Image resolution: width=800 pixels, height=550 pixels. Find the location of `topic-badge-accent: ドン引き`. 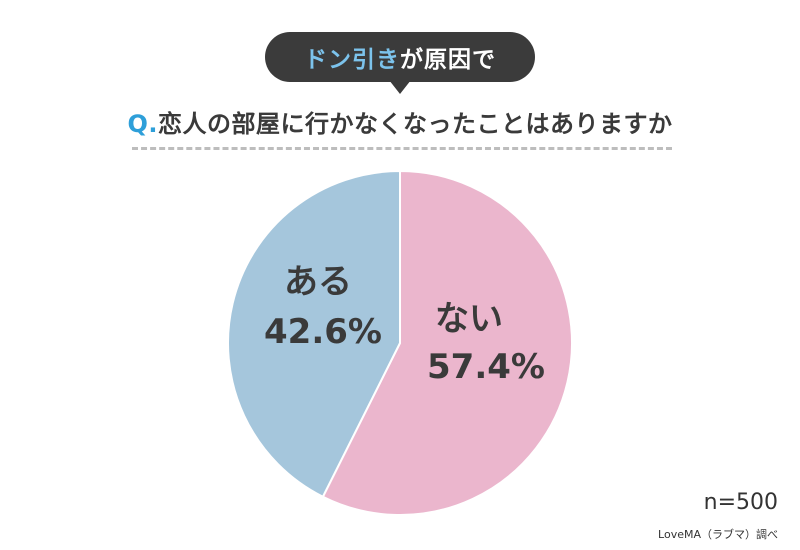

topic-badge-accent: ドン引き is located at coordinates (352, 60).